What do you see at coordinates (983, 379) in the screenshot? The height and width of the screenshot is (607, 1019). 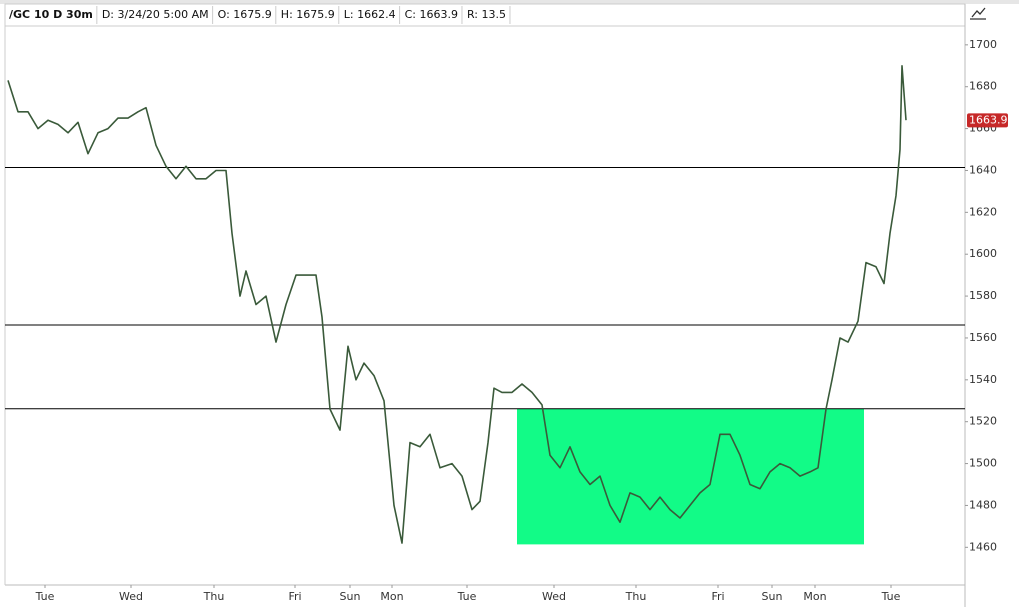 I see `y-tick-label: 1540` at bounding box center [983, 379].